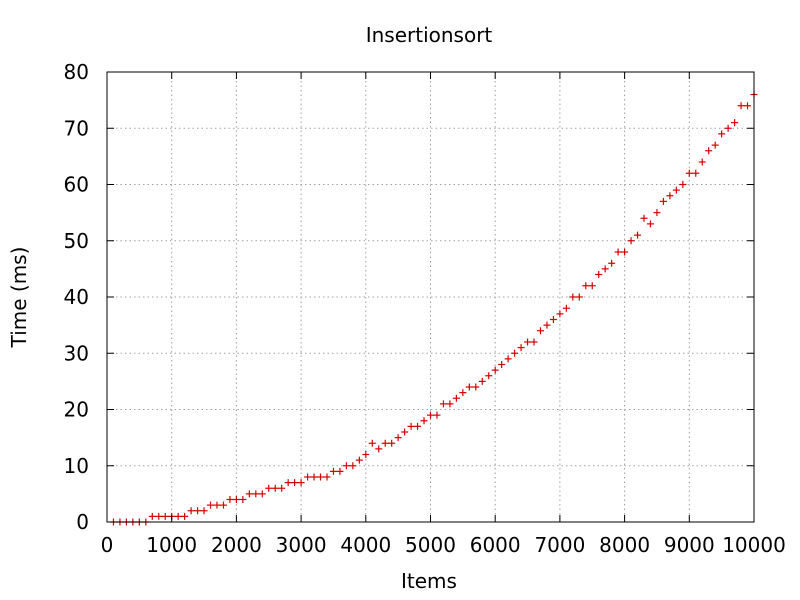 This screenshot has width=800, height=600. Describe the element at coordinates (429, 35) in the screenshot. I see `chart-title: Insertionsort` at that location.